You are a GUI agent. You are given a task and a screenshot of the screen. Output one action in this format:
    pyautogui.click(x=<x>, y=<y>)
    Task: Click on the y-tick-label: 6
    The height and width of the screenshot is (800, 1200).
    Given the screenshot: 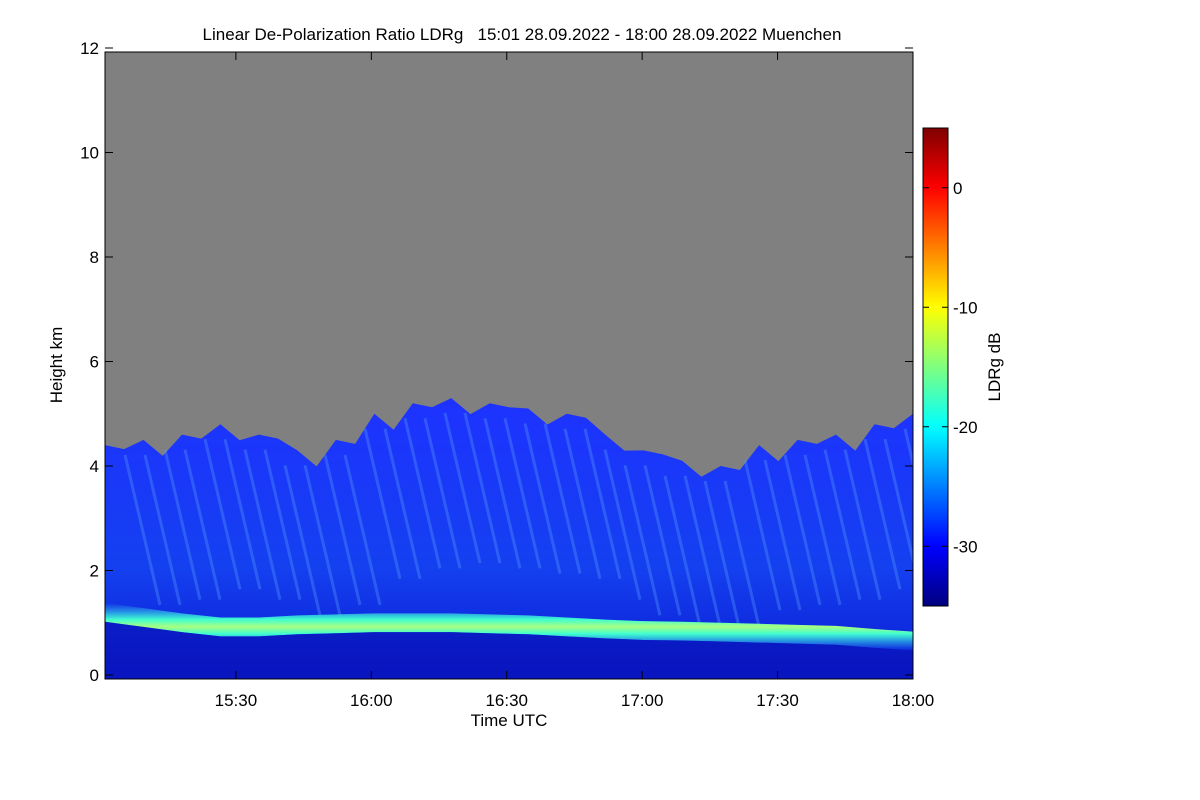 What is the action you would take?
    pyautogui.click(x=94, y=362)
    